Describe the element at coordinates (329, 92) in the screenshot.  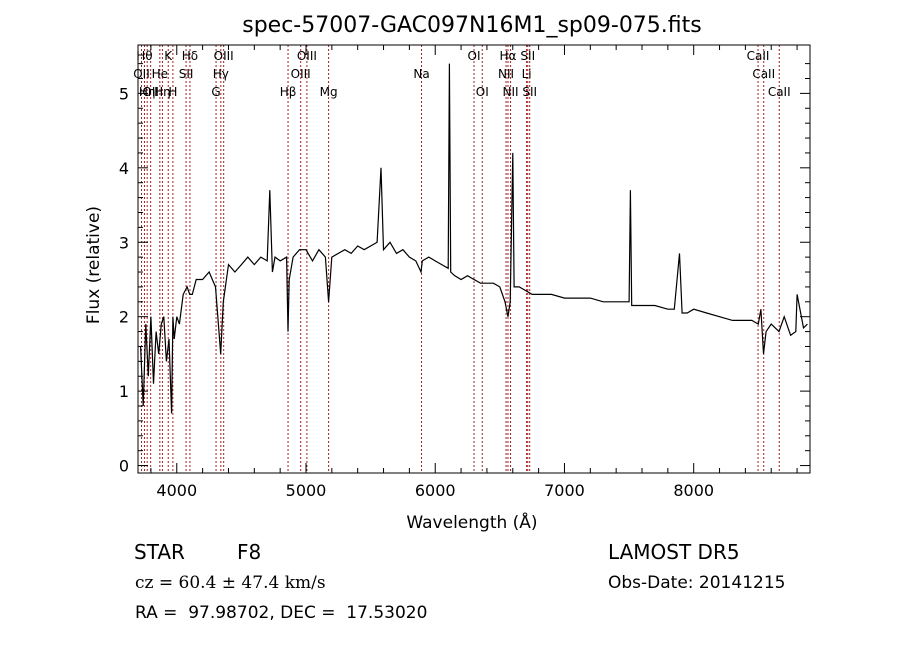
I see `line-marker-label: Mg` at that location.